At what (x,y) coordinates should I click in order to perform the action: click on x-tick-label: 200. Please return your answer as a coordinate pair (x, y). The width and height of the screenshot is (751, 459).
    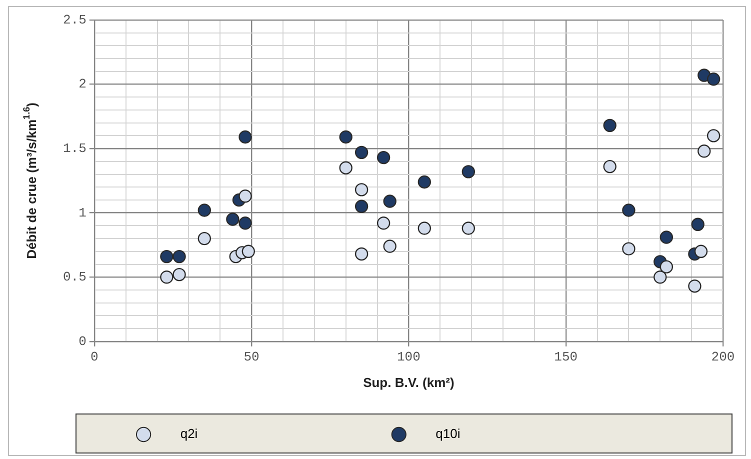
    Looking at the image, I should click on (723, 357).